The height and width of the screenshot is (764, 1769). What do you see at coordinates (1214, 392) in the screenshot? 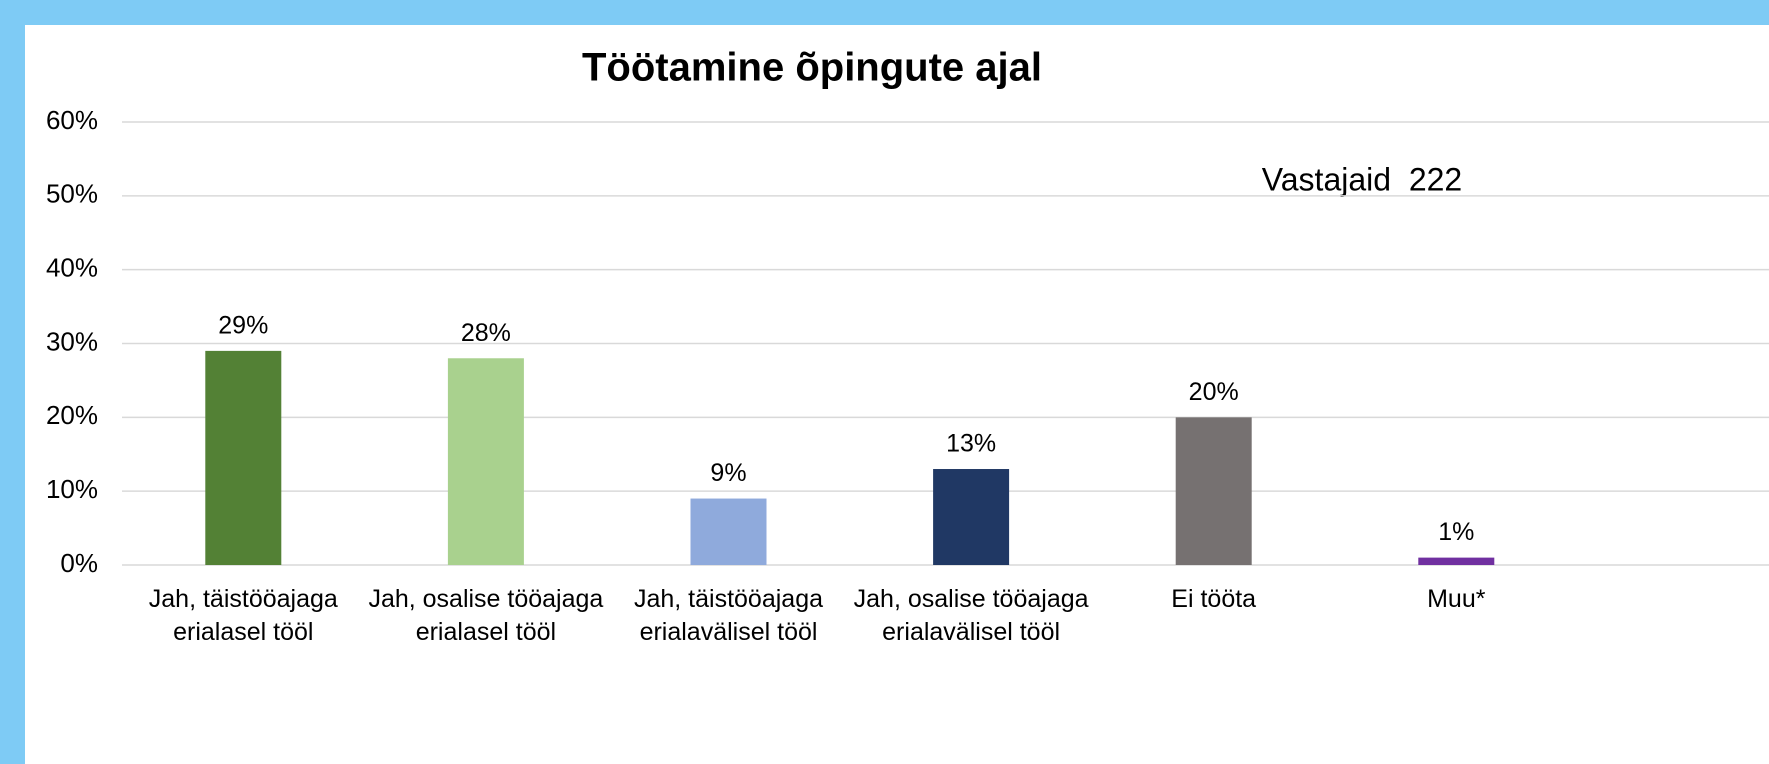
I see `data-label: 20%` at bounding box center [1214, 392].